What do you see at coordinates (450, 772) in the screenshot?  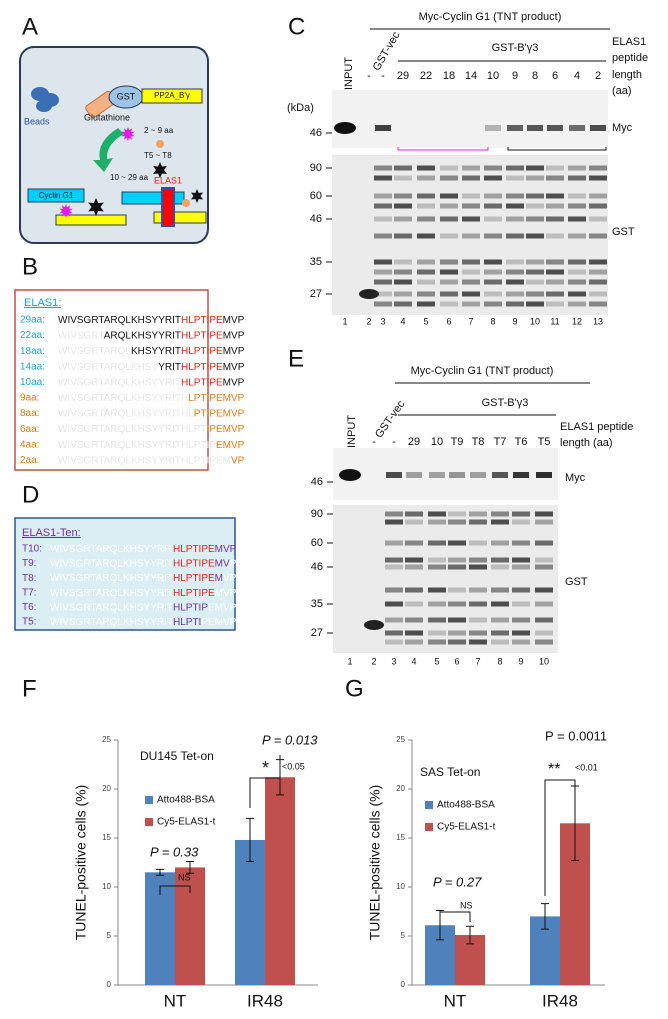 I see `chart-title: SAS Tet-on` at bounding box center [450, 772].